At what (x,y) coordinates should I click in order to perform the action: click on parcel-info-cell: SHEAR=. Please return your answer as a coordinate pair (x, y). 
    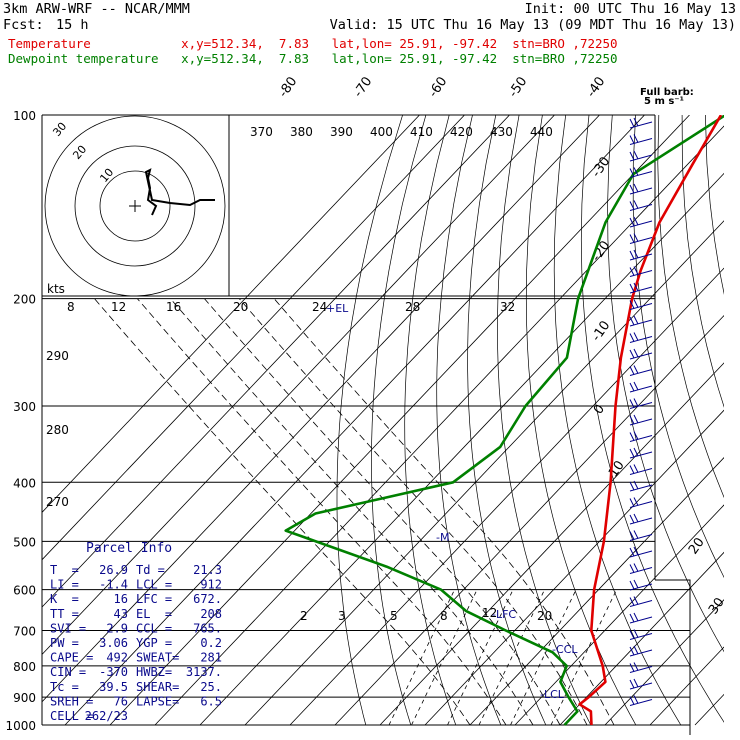
    Looking at the image, I should click on (157, 687).